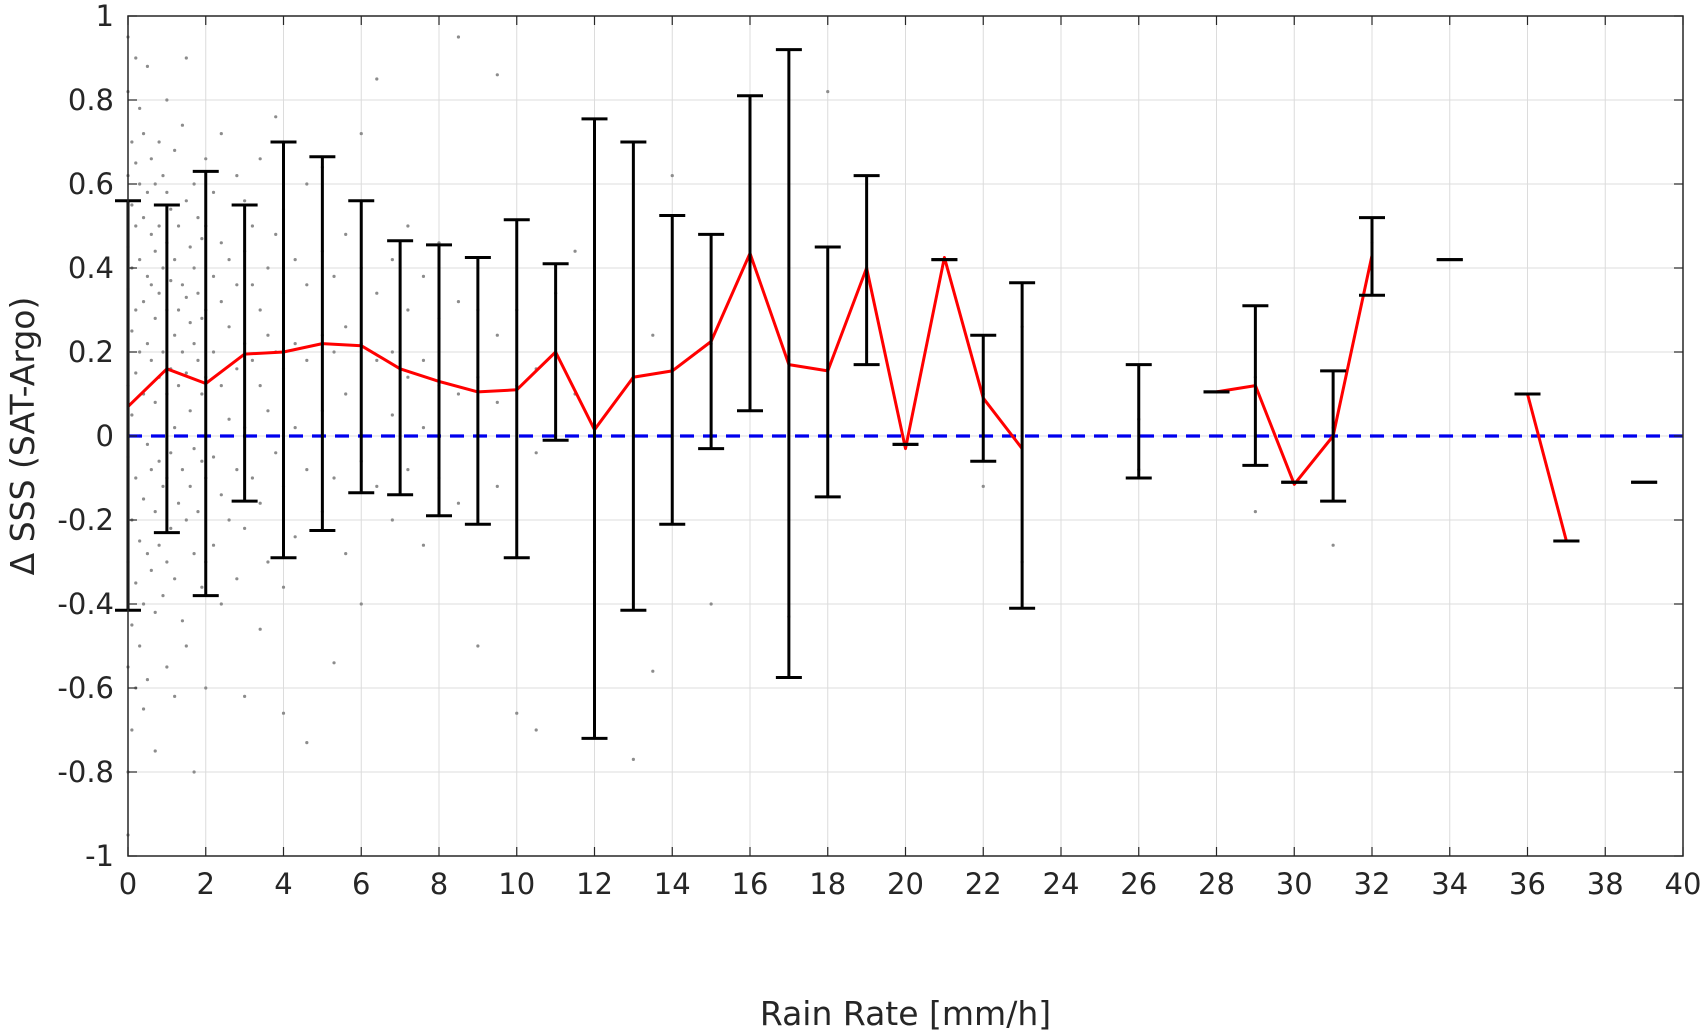  I want to click on y-tick-label: 1, so click(105, 16).